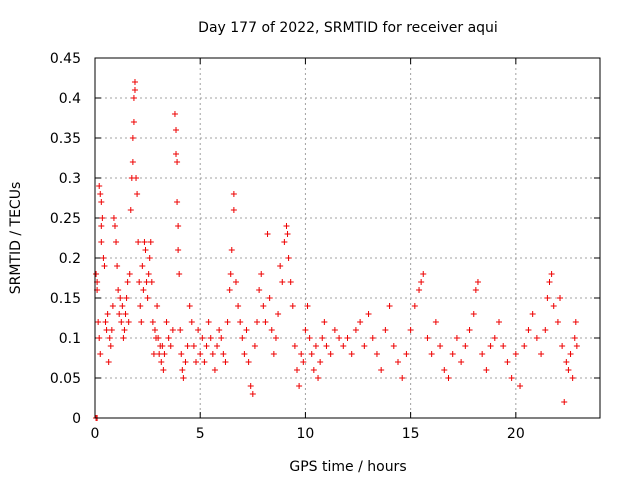 The image size is (640, 480). I want to click on x-tick-label: 20, so click(516, 434).